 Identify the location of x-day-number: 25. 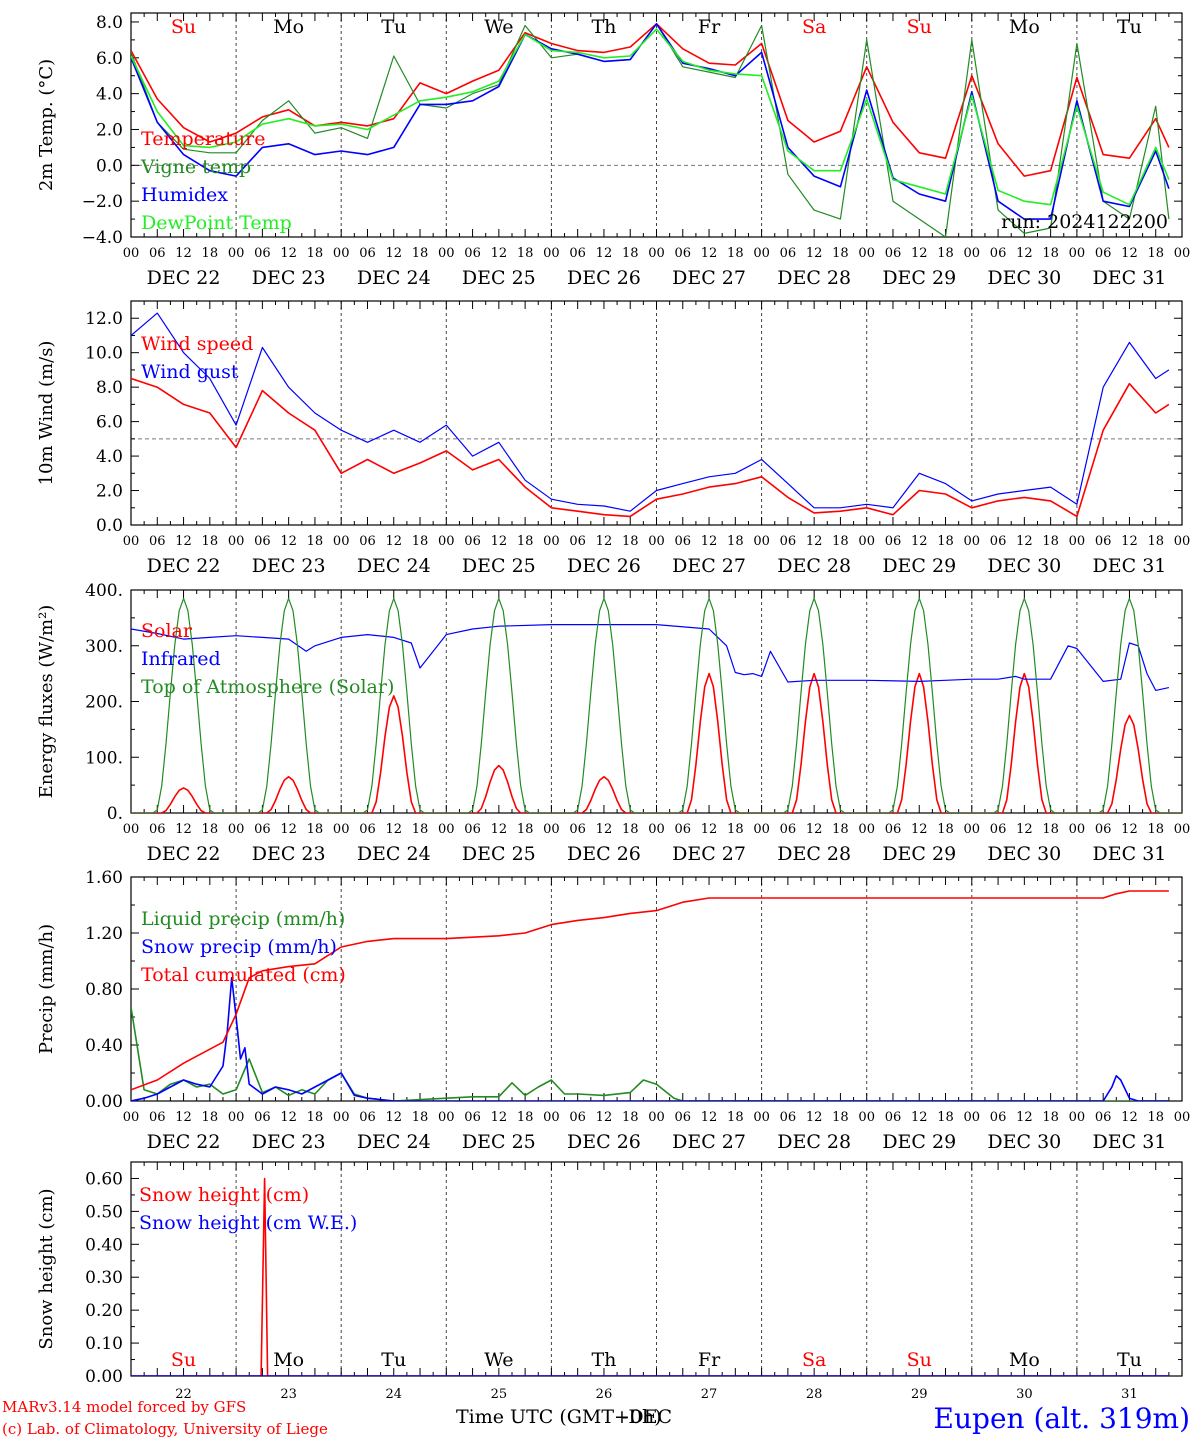
(499, 1394).